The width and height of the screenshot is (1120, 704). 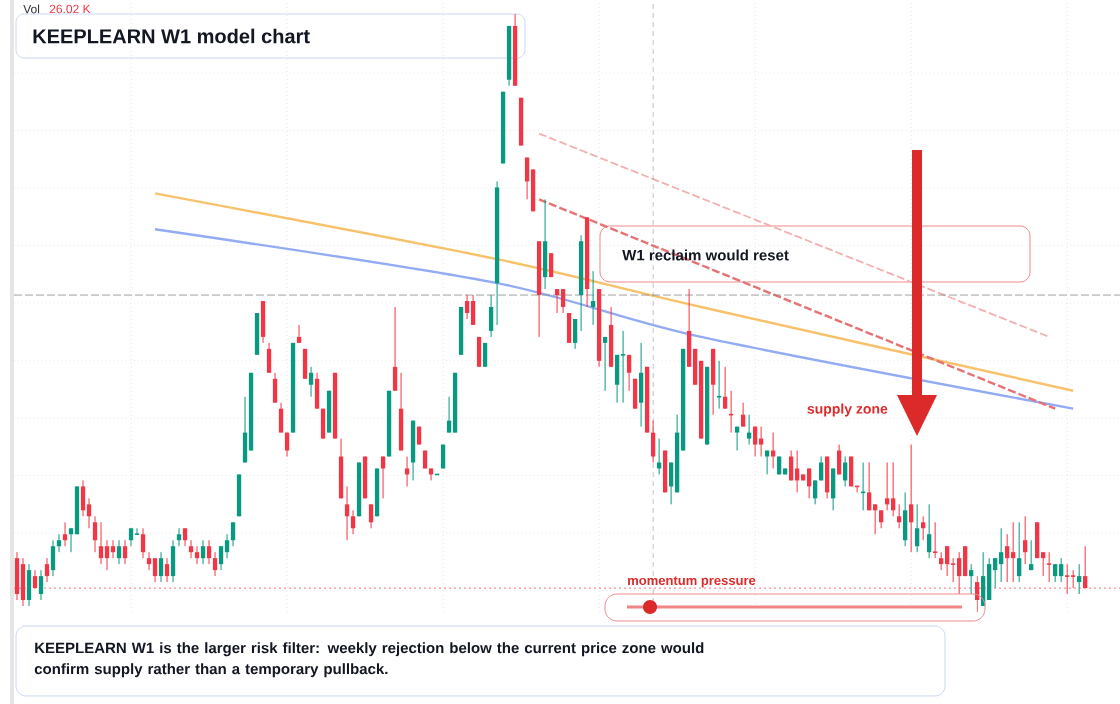 What do you see at coordinates (847, 410) in the screenshot?
I see `annotation: supply zone` at bounding box center [847, 410].